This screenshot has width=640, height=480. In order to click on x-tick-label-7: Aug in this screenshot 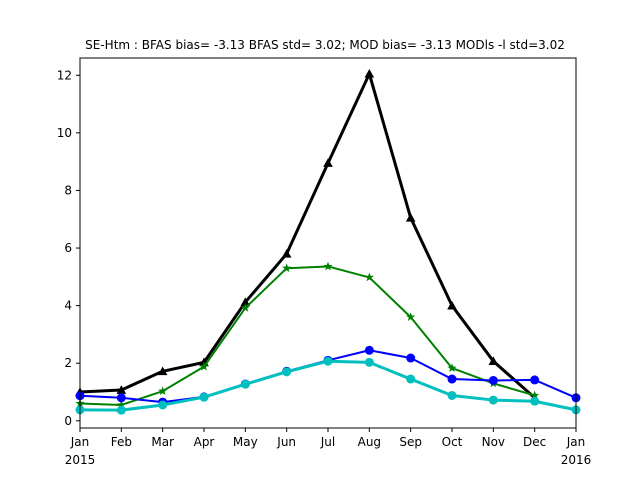, I will do `click(369, 442)`.